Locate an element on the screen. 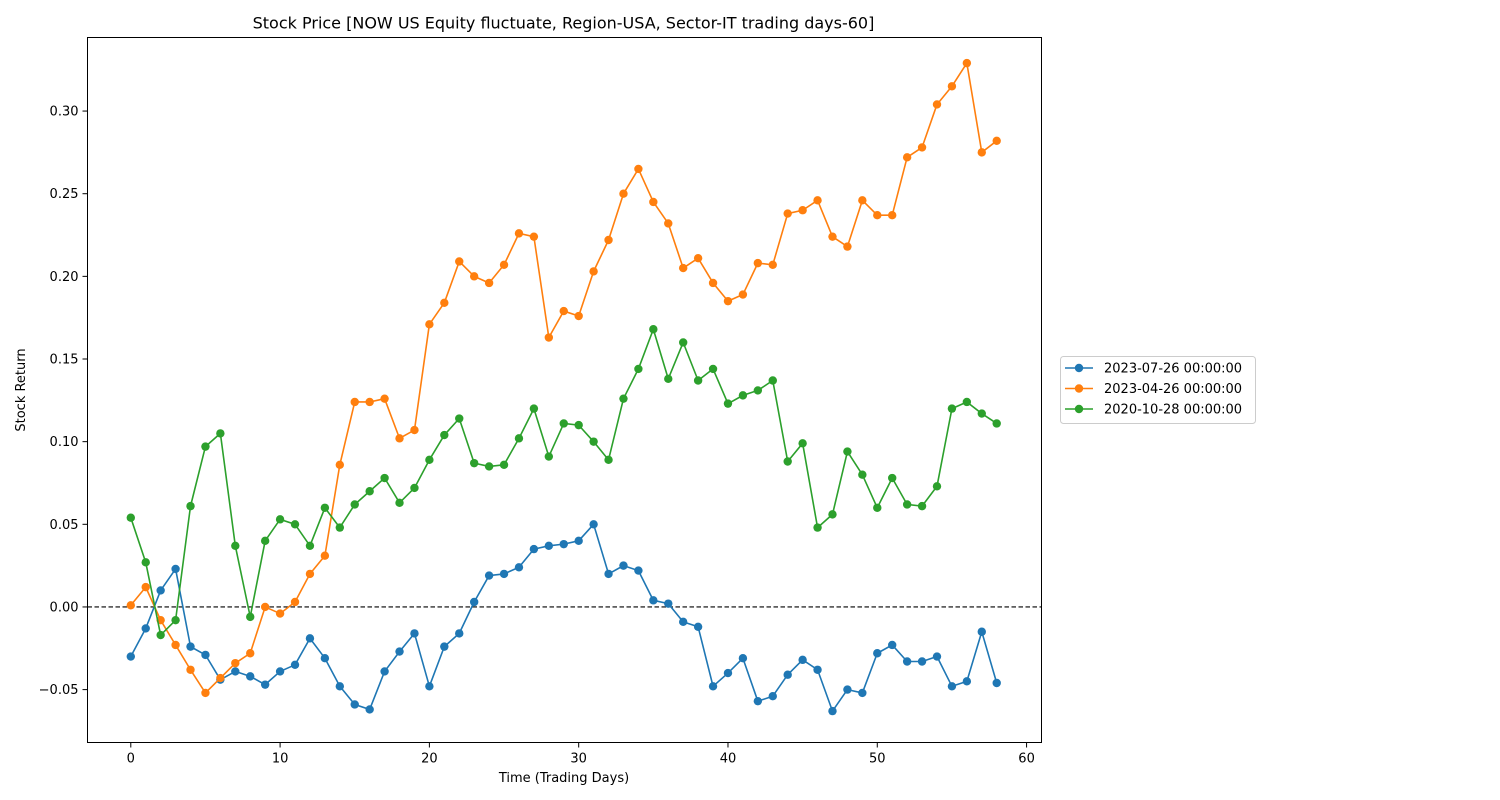 This screenshot has height=800, width=1500. legend-label: 2020-10-28 00:00:00 is located at coordinates (1173, 410).